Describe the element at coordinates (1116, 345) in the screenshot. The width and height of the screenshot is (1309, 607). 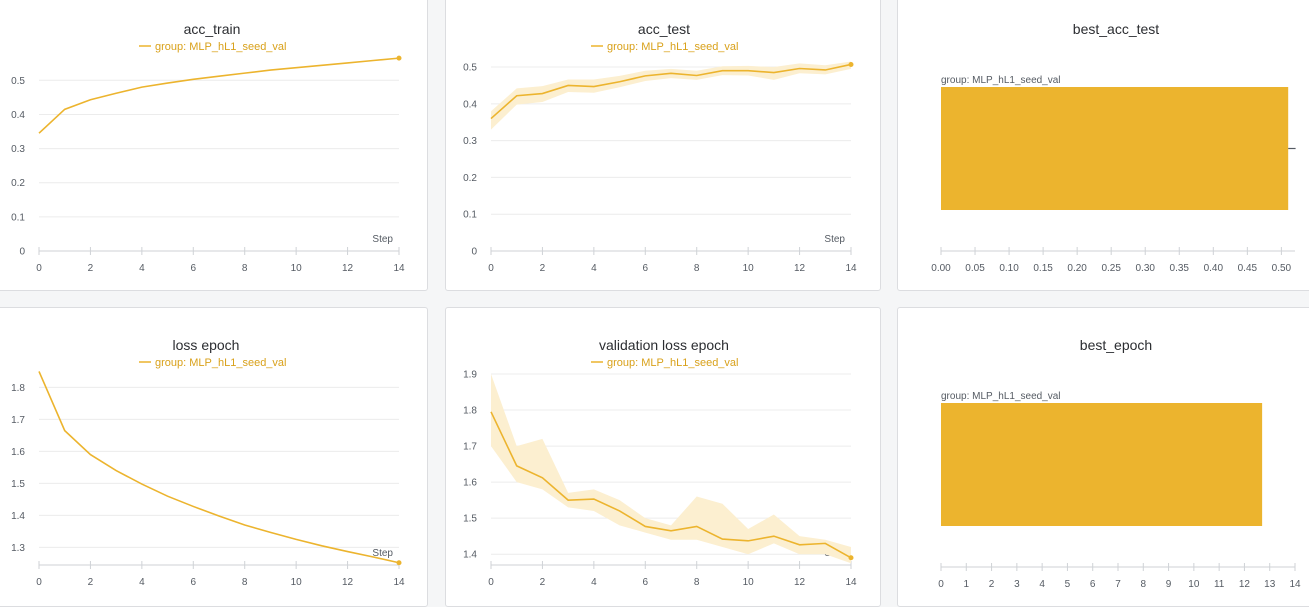
I see `chart-title: best_epoch` at that location.